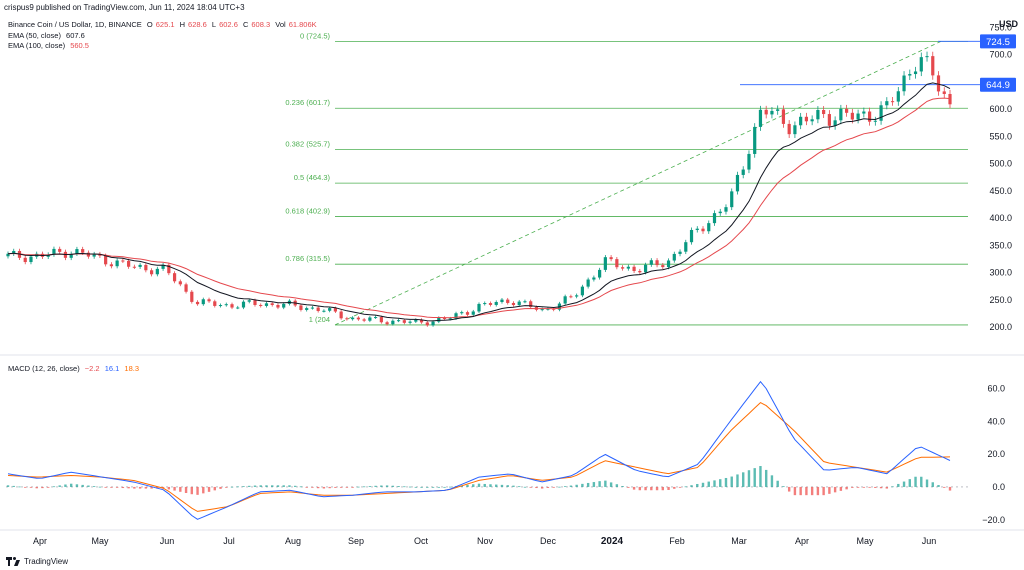 The width and height of the screenshot is (1024, 570). What do you see at coordinates (34, 35) in the screenshot?
I see `ema50-label: EMA (50, close)` at bounding box center [34, 35].